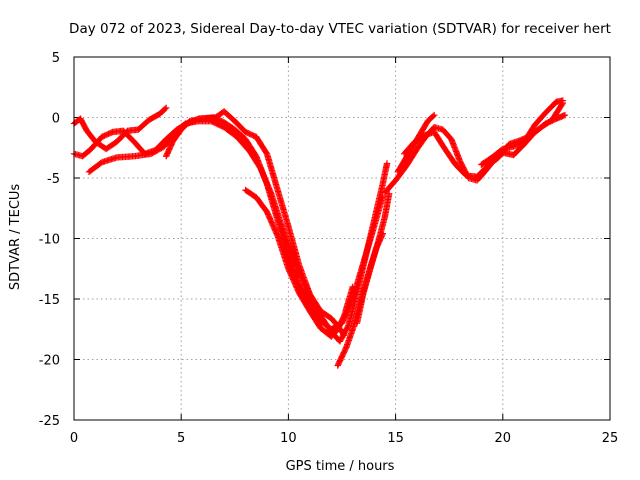 The image size is (640, 480). Describe the element at coordinates (49, 361) in the screenshot. I see `y-tick-label: -20` at that location.